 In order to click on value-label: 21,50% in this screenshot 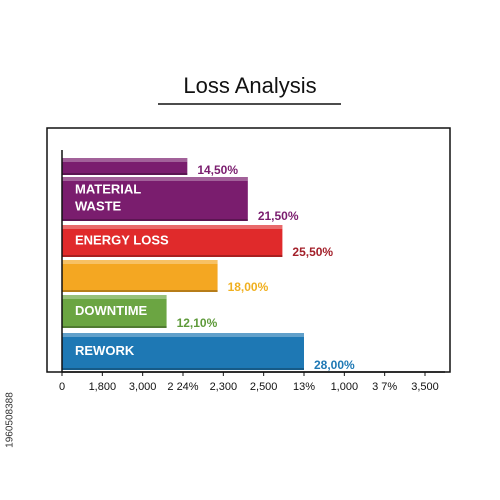, I will do `click(278, 216)`.